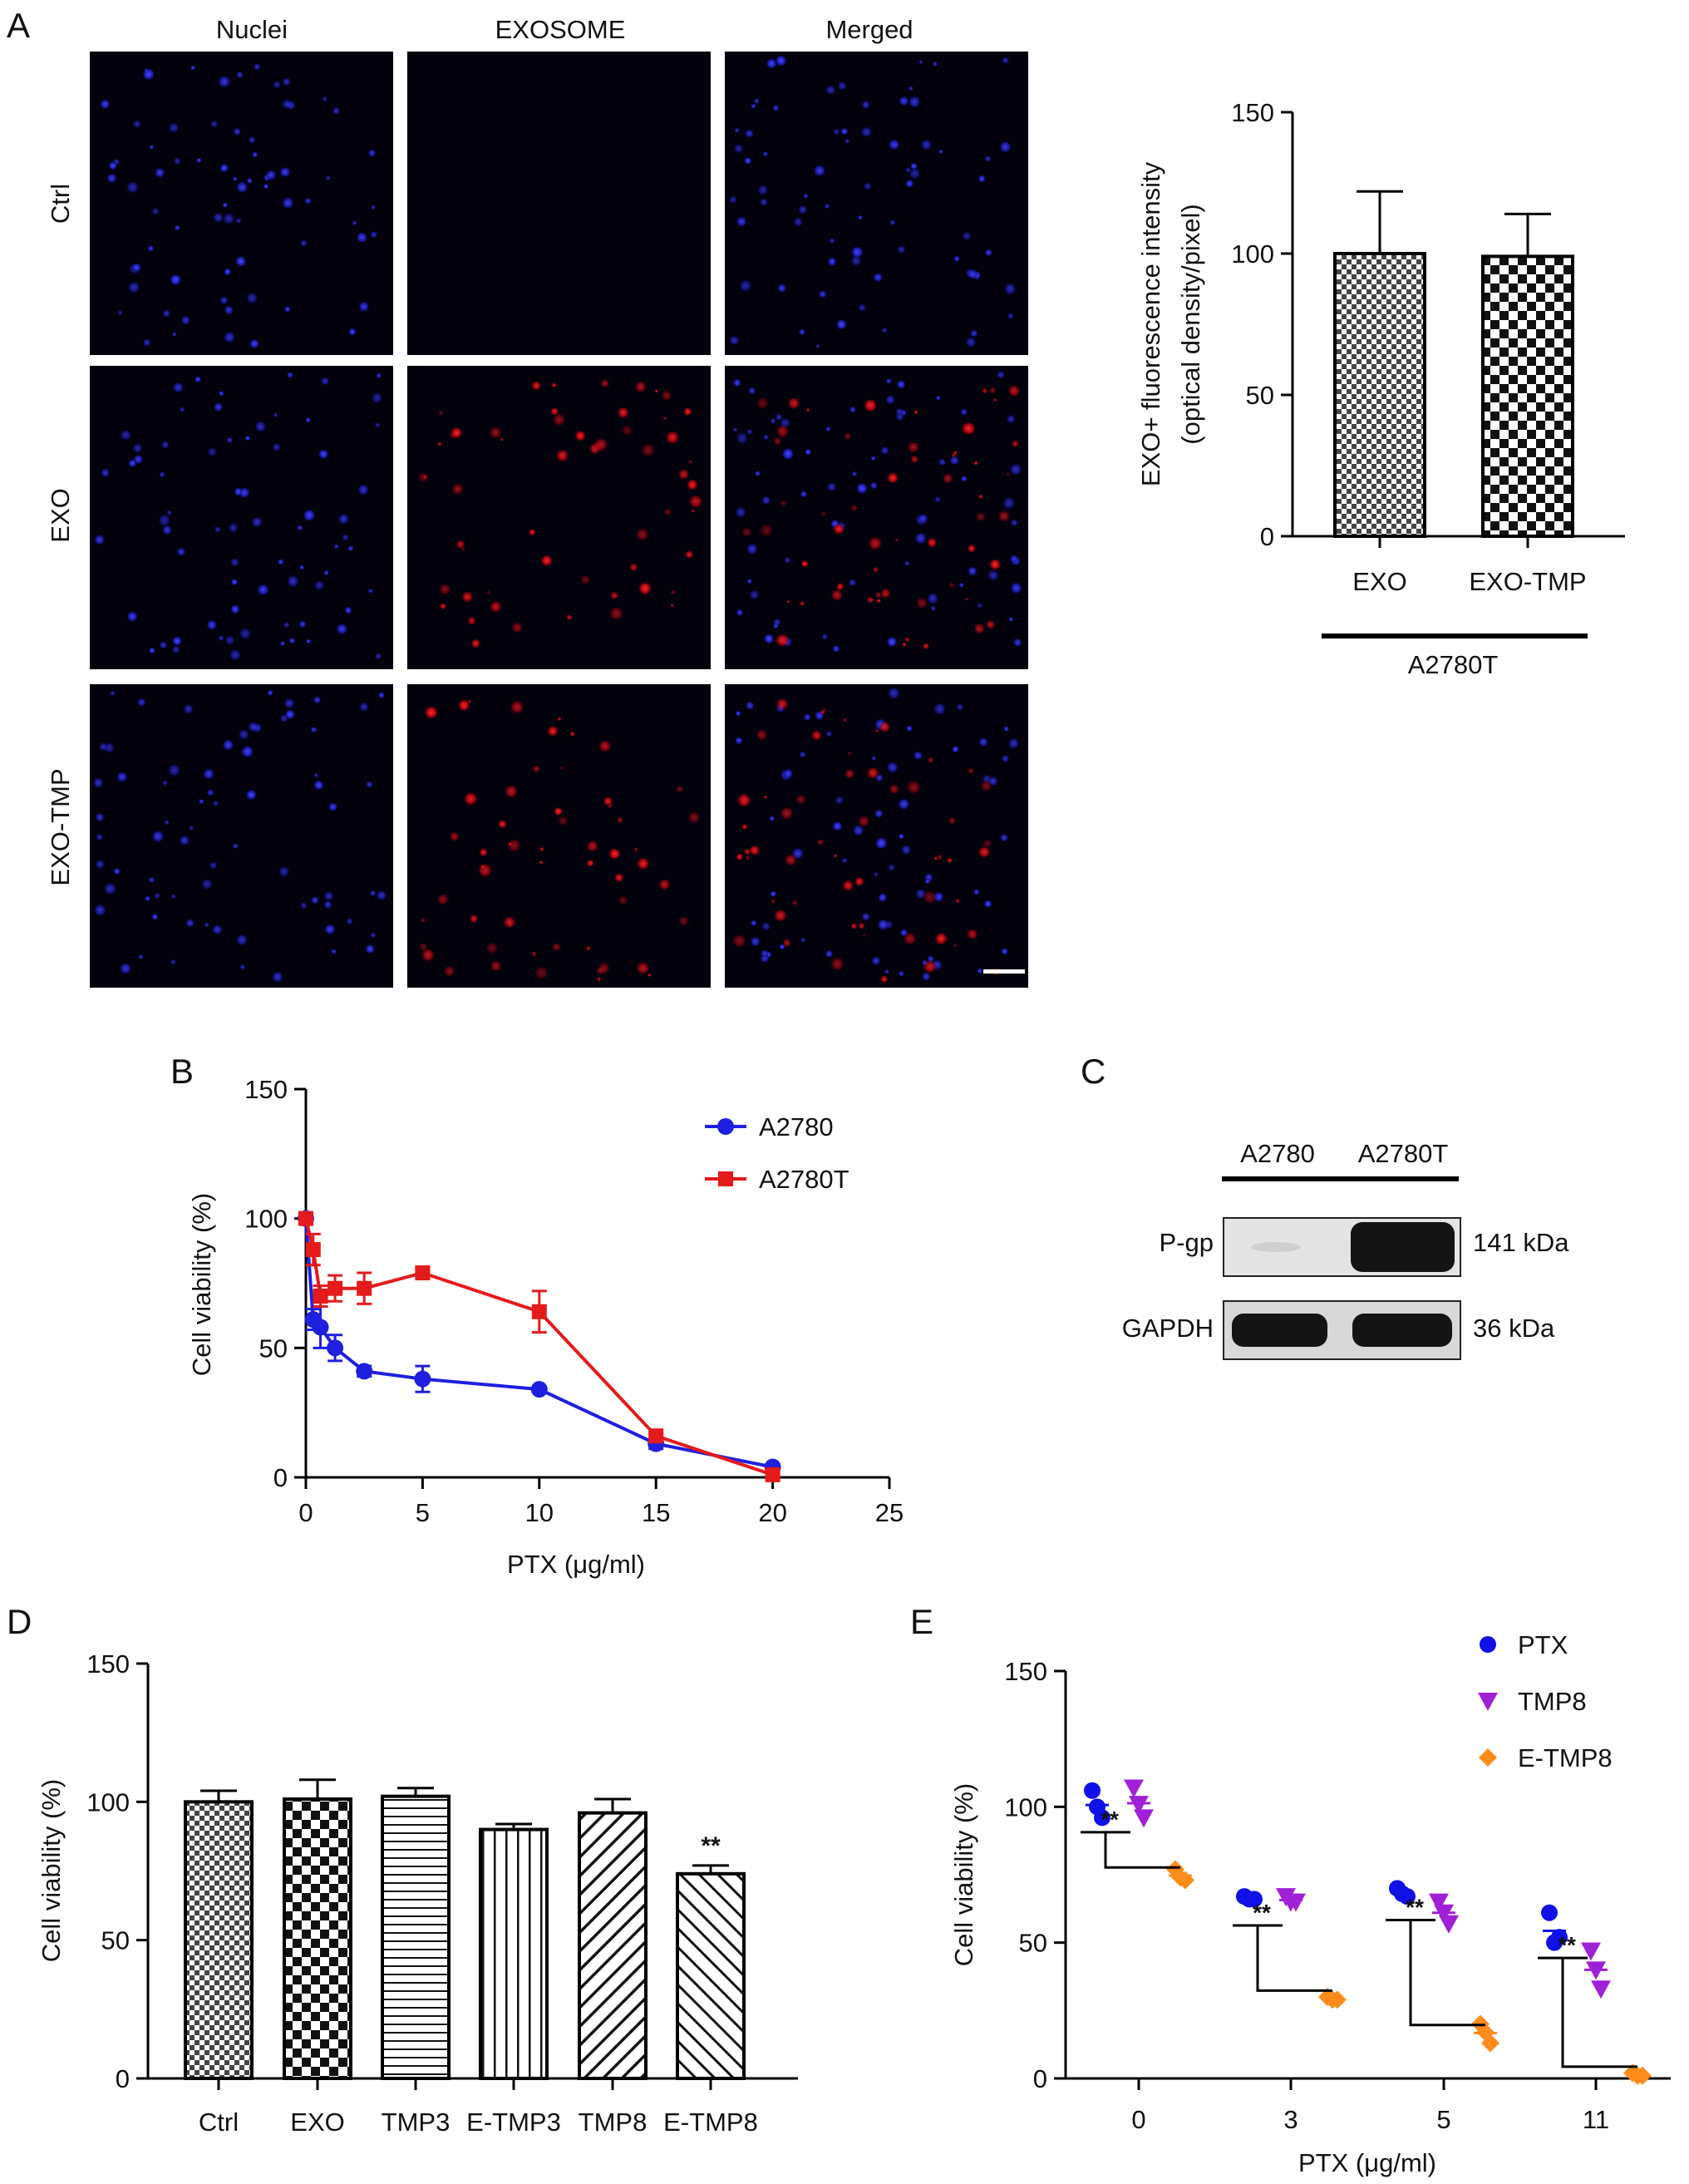  Describe the element at coordinates (1040, 2078) in the screenshot. I see `e-y-tick-label: 0` at that location.